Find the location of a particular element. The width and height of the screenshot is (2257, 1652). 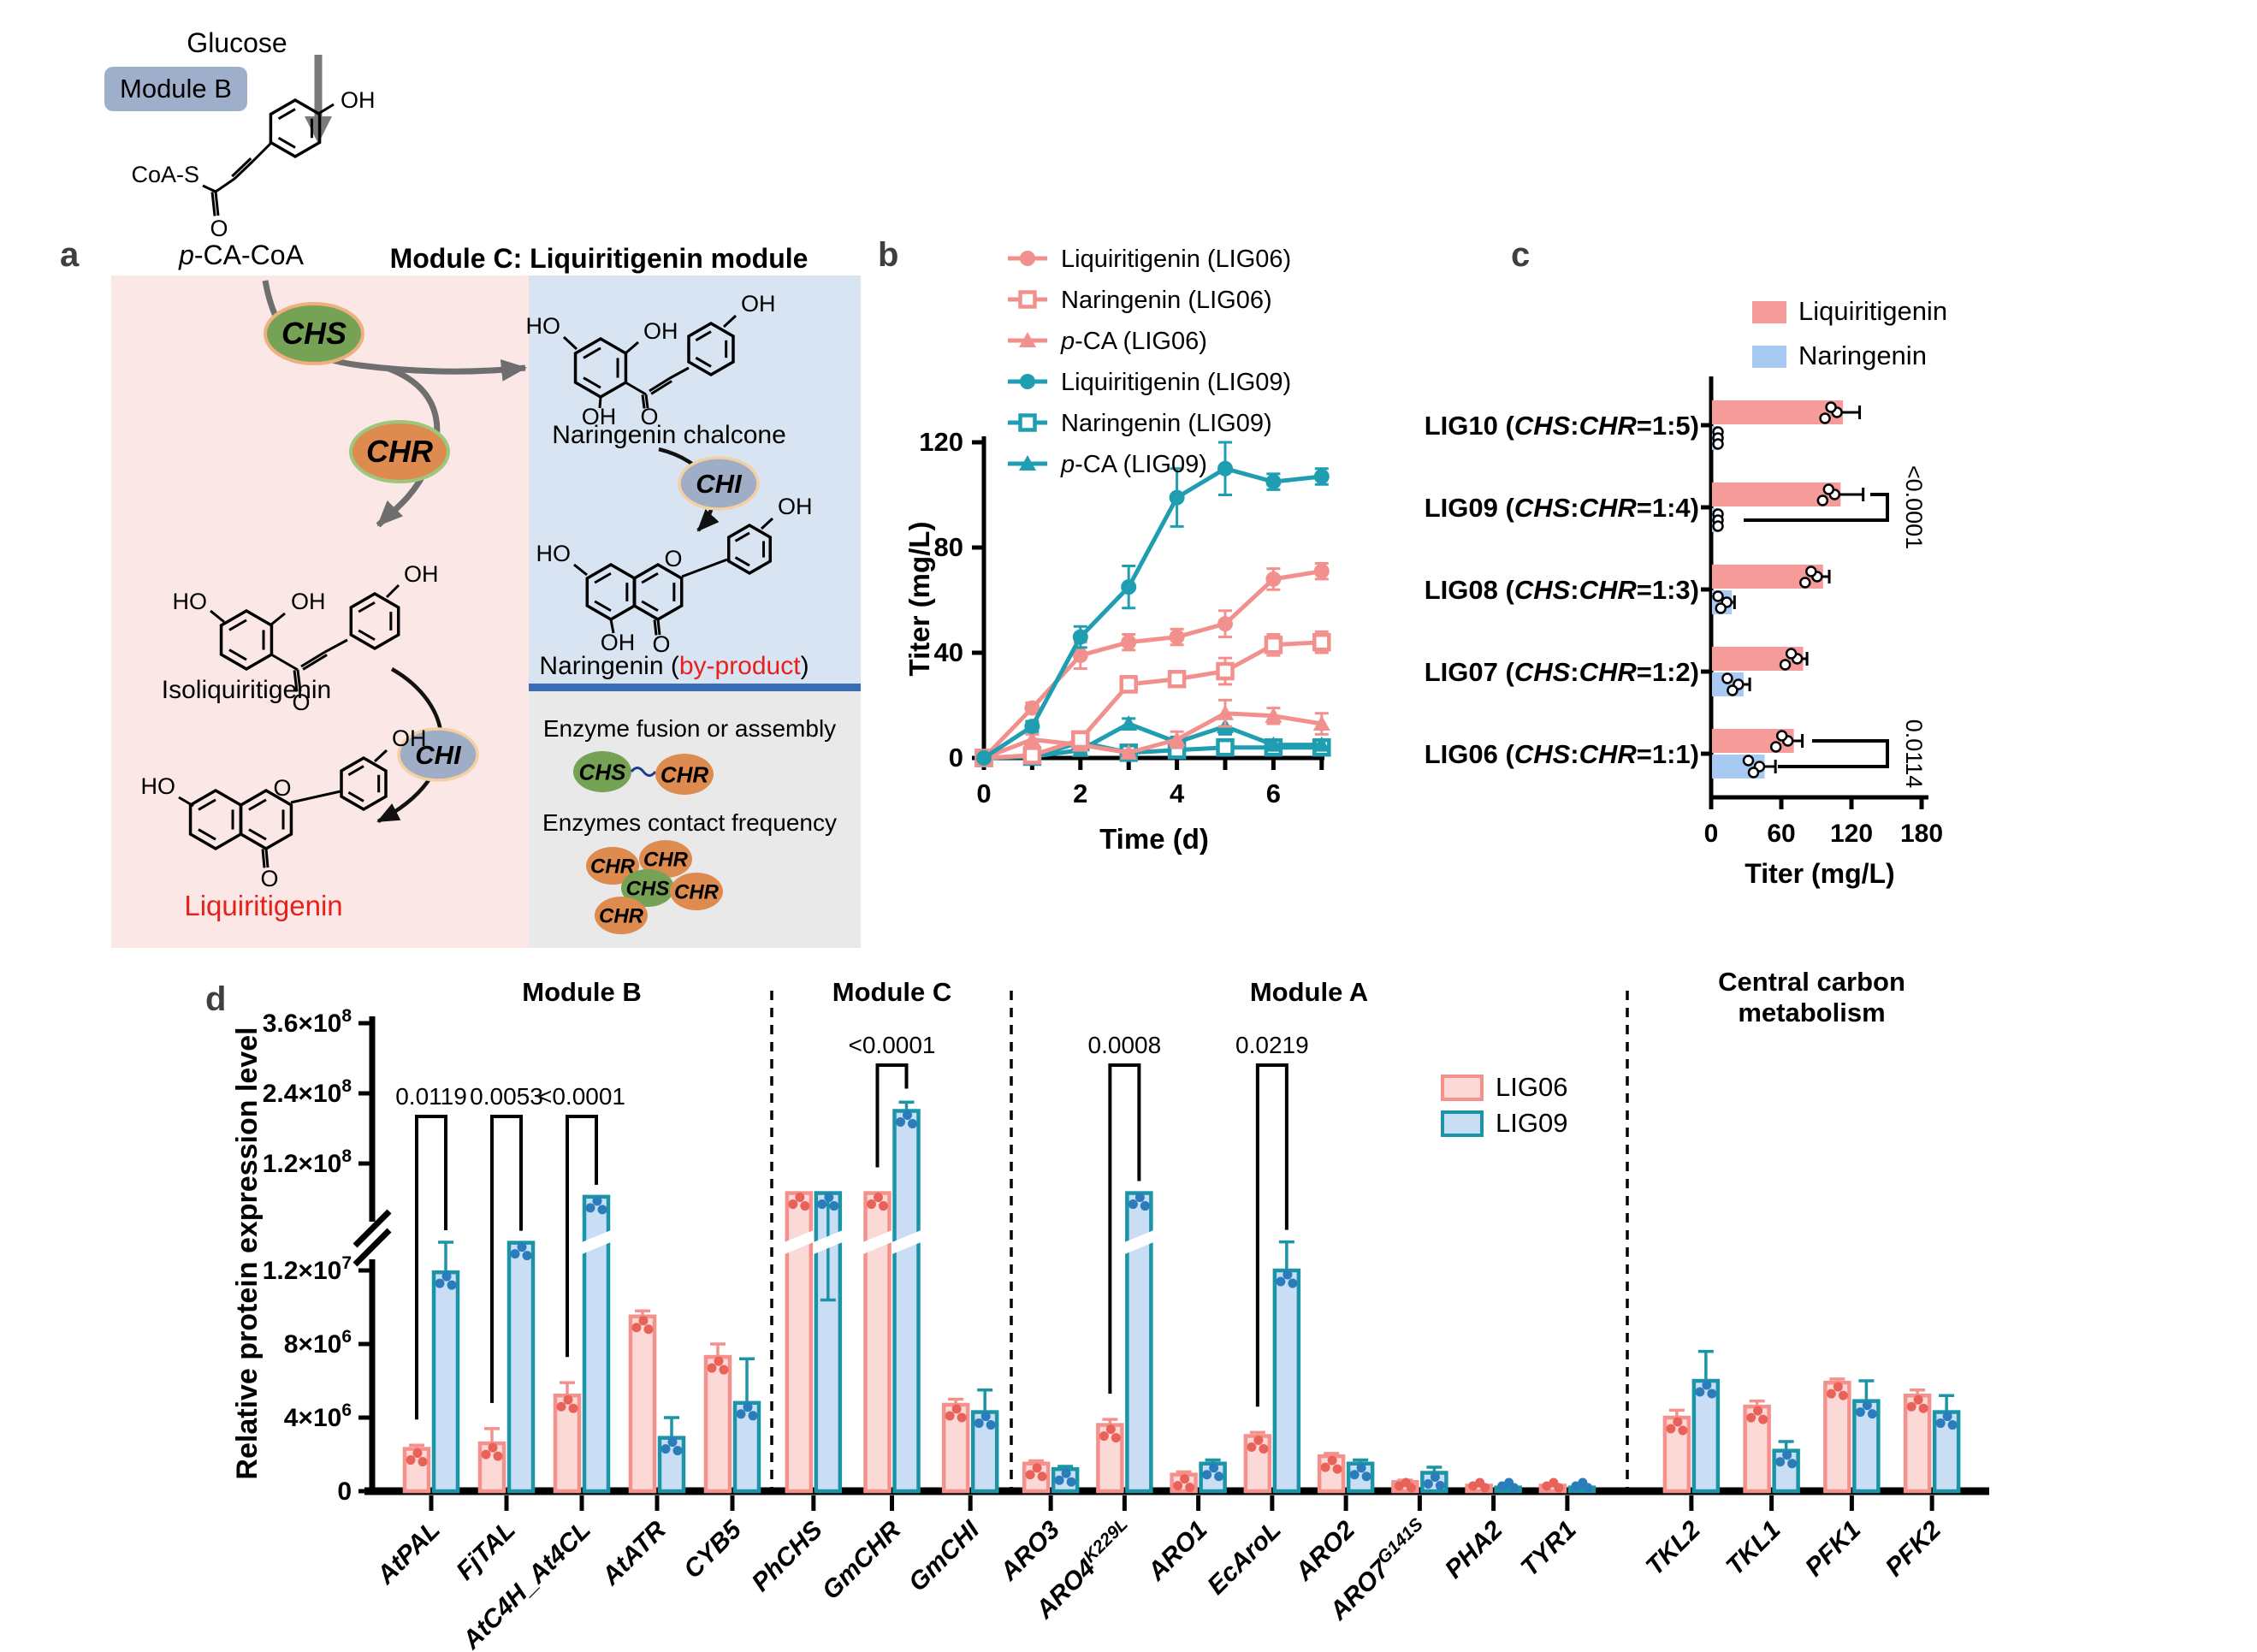

d-bar-aro2-lig06 is located at coordinates (1331, 1473).